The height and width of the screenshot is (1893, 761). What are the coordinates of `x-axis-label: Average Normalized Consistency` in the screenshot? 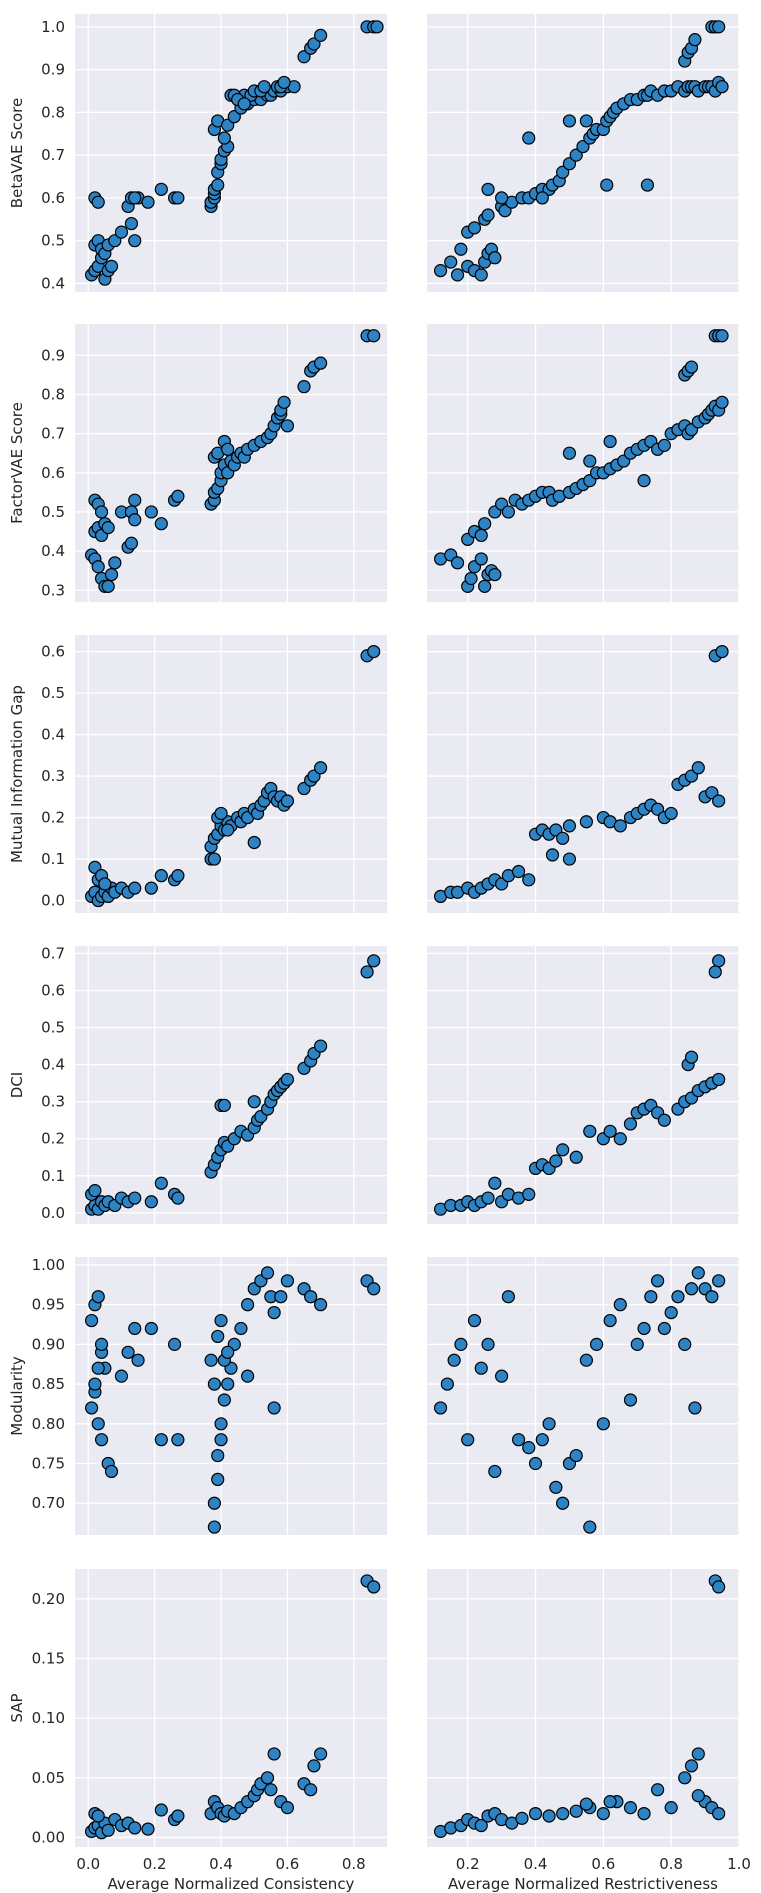 It's located at (231, 1884).